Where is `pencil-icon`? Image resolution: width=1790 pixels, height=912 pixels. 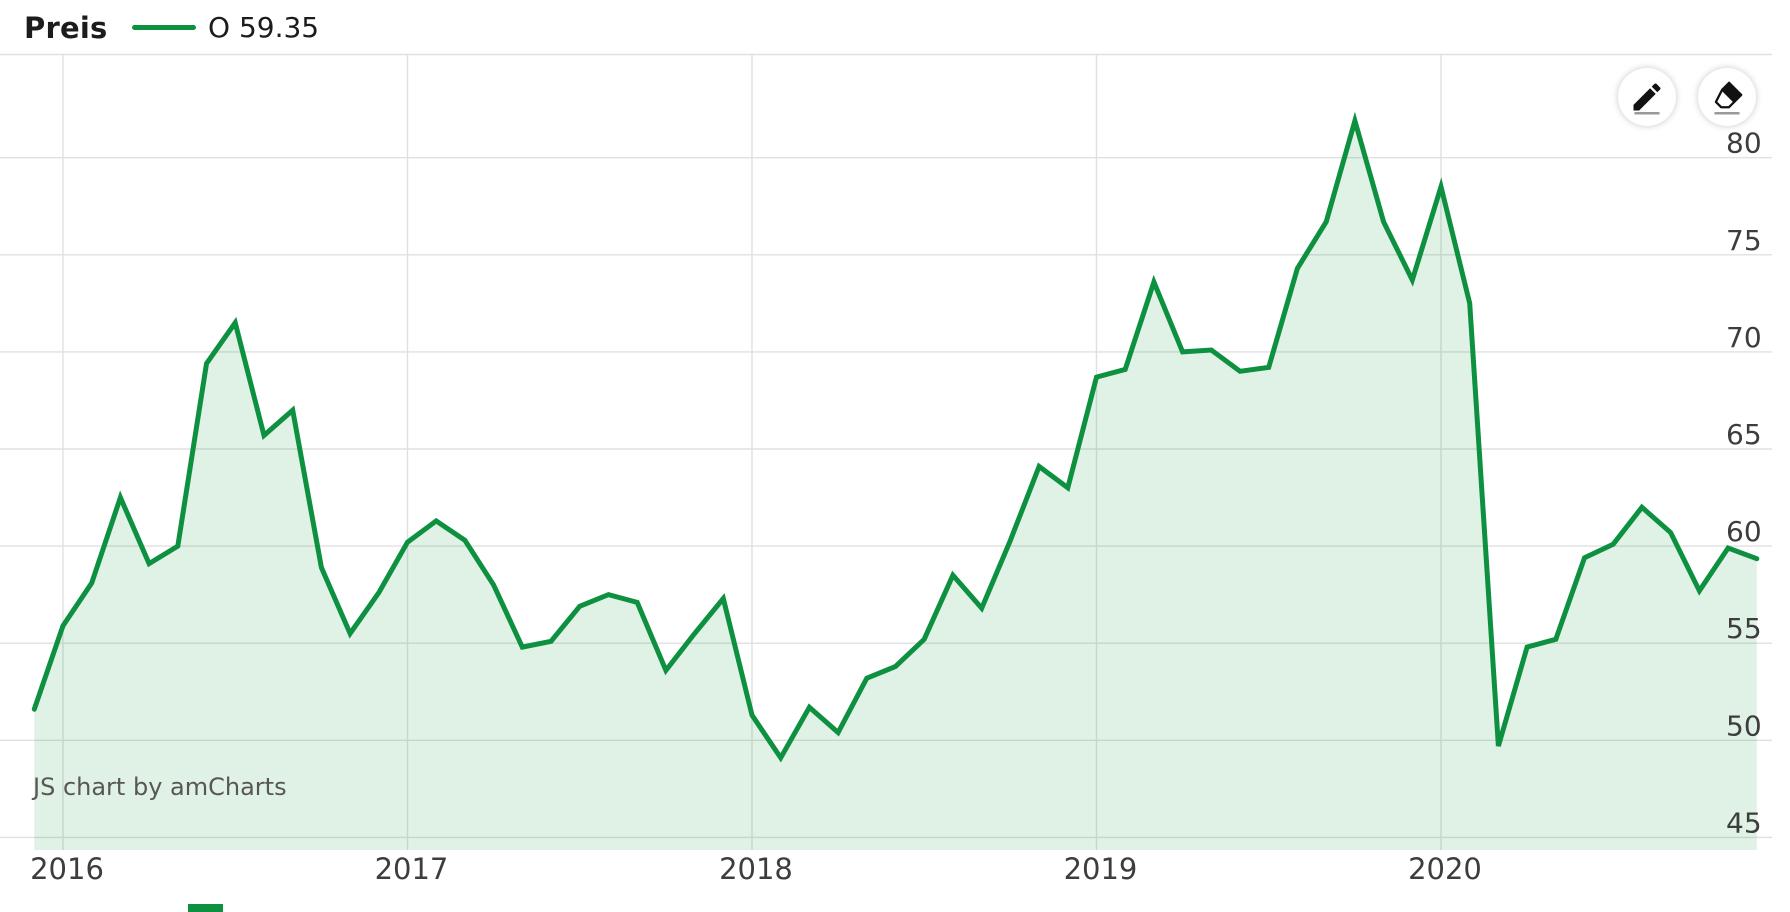
pencil-icon is located at coordinates (1647, 99).